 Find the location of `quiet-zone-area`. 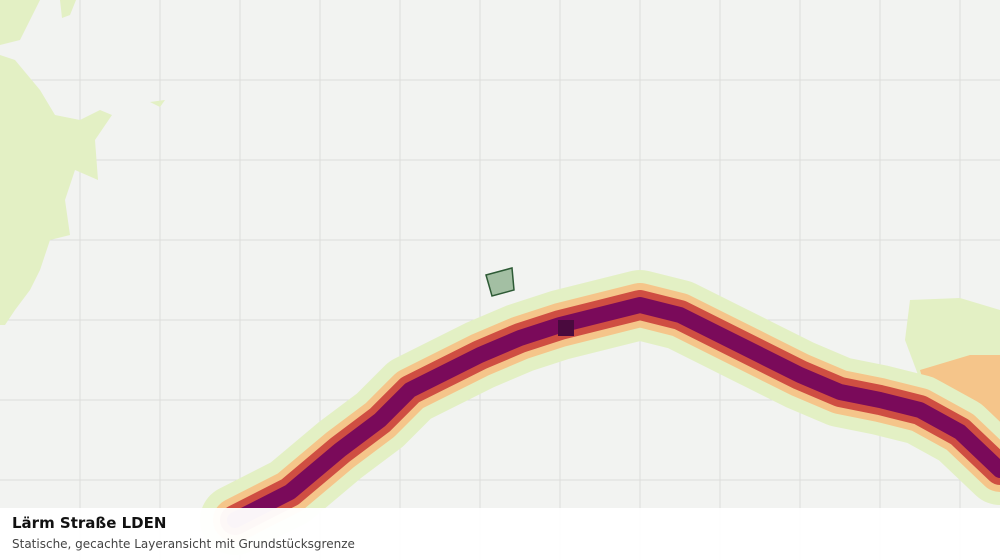

quiet-zone-area is located at coordinates (82, 162).